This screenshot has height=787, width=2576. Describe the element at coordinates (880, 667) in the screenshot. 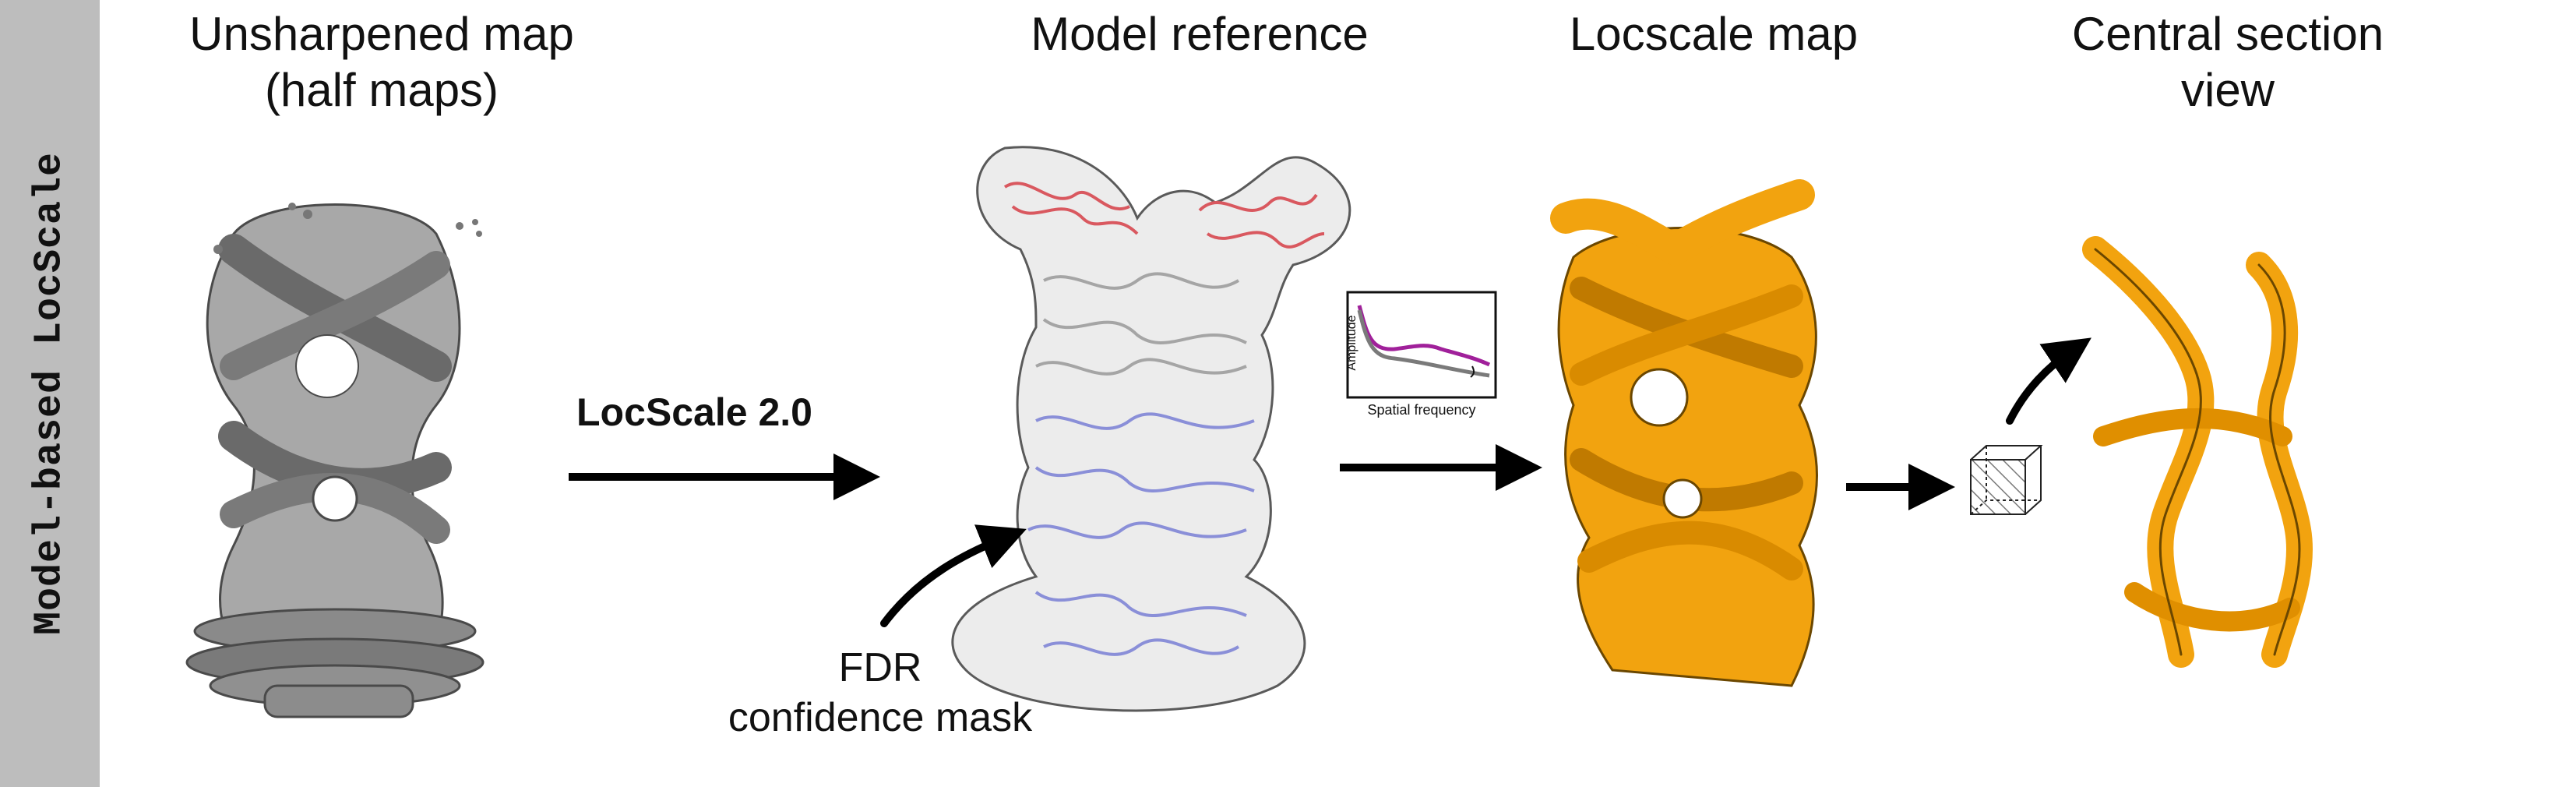

I see `mask-label-line-1: FDR` at that location.